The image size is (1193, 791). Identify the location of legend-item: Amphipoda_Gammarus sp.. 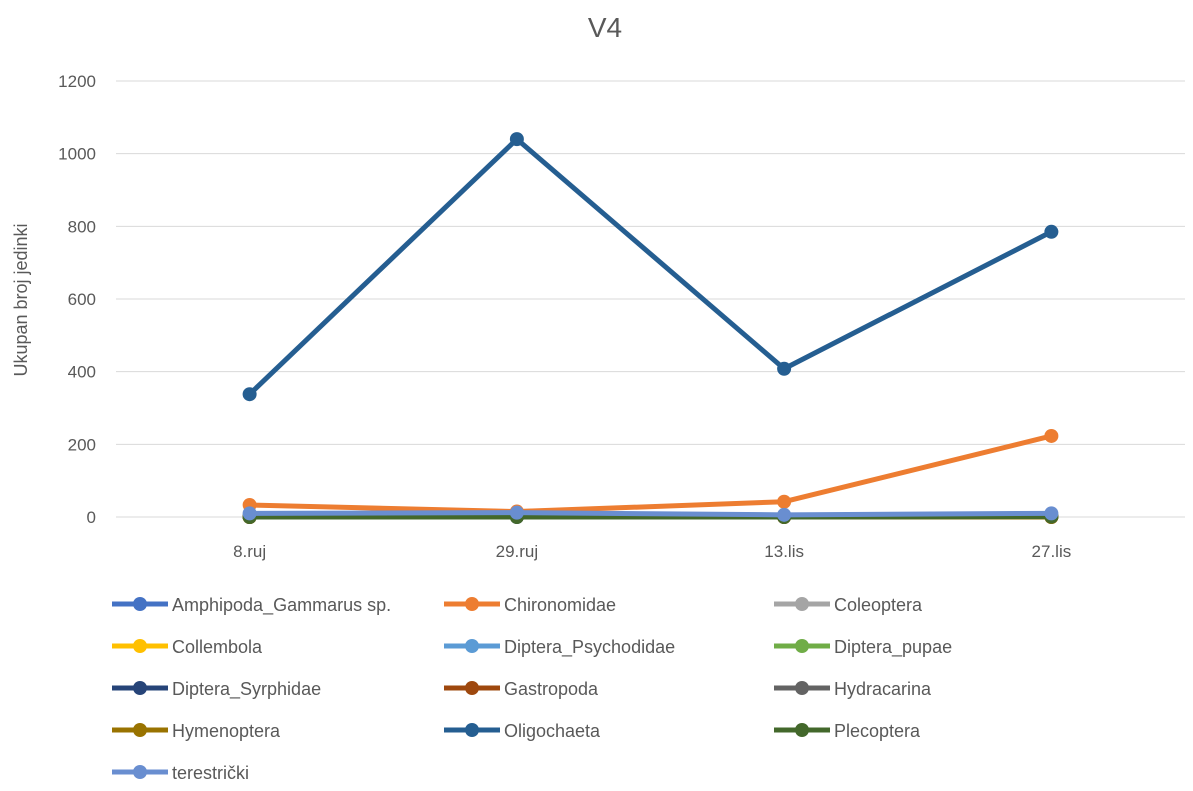
(251, 605).